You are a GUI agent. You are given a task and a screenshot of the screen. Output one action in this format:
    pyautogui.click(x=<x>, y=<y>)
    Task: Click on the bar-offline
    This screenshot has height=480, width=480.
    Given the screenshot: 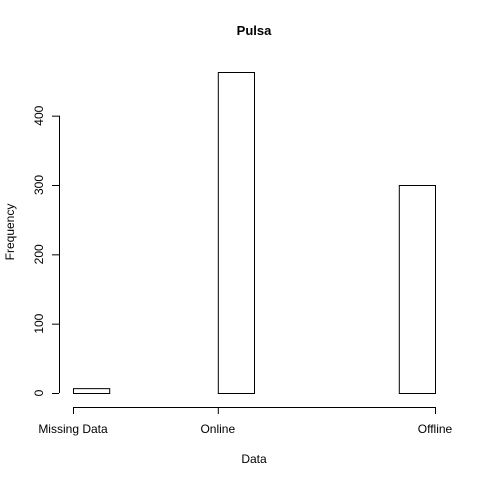 What is the action you would take?
    pyautogui.click(x=417, y=289)
    